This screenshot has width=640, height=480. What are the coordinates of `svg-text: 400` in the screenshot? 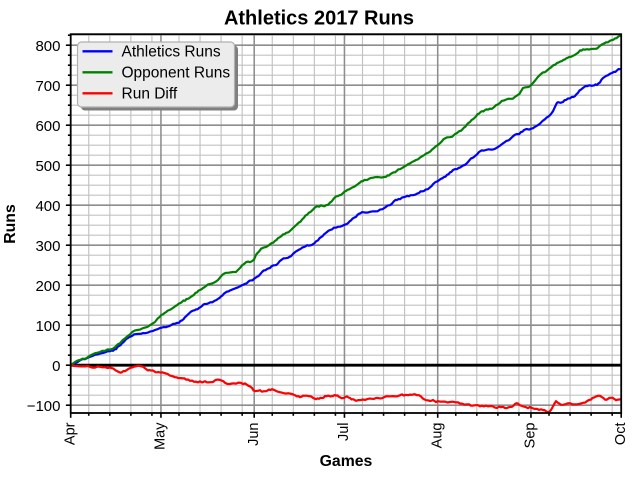 It's located at (47, 206).